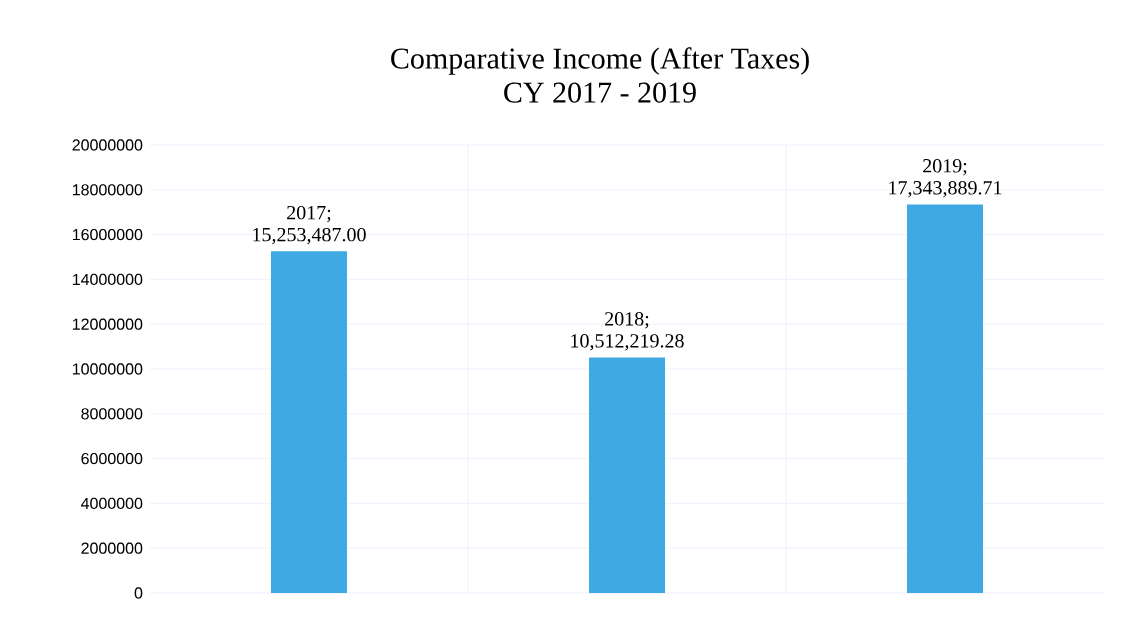 Image resolution: width=1125 pixels, height=617 pixels. Describe the element at coordinates (112, 458) in the screenshot. I see `y-tick-label: 6000000` at that location.